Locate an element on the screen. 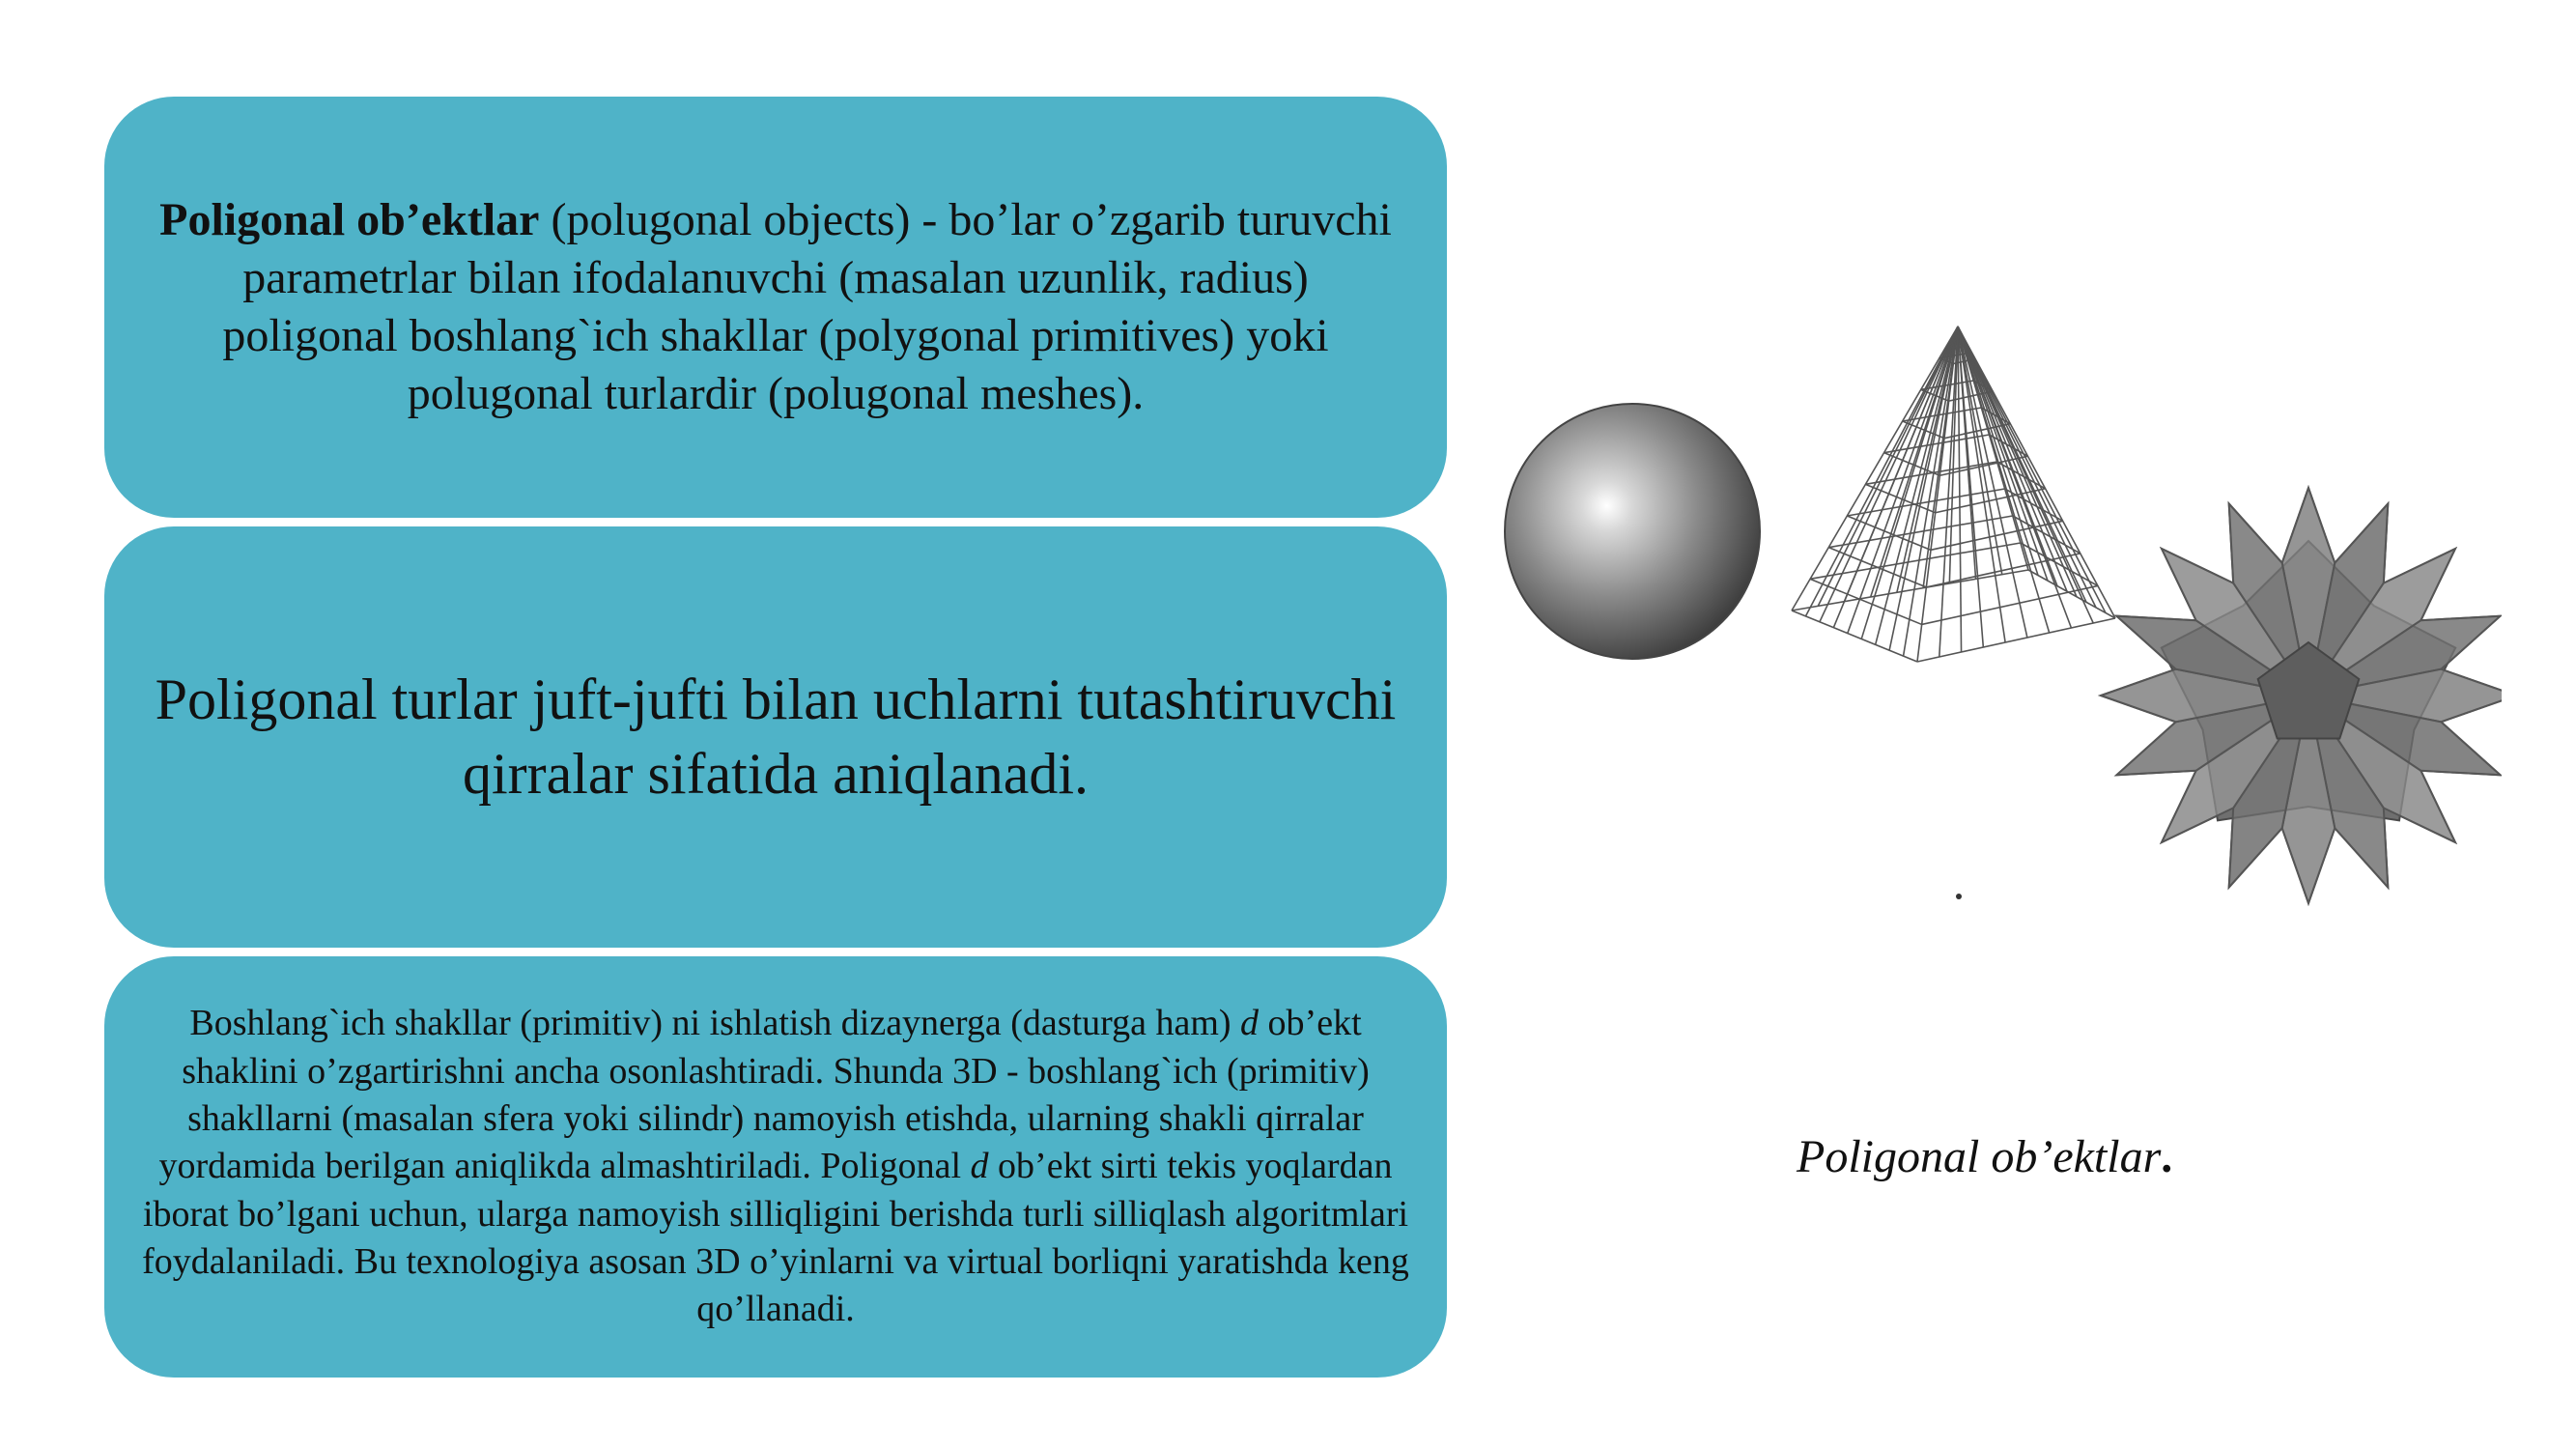  sphere-shape is located at coordinates (1632, 531).